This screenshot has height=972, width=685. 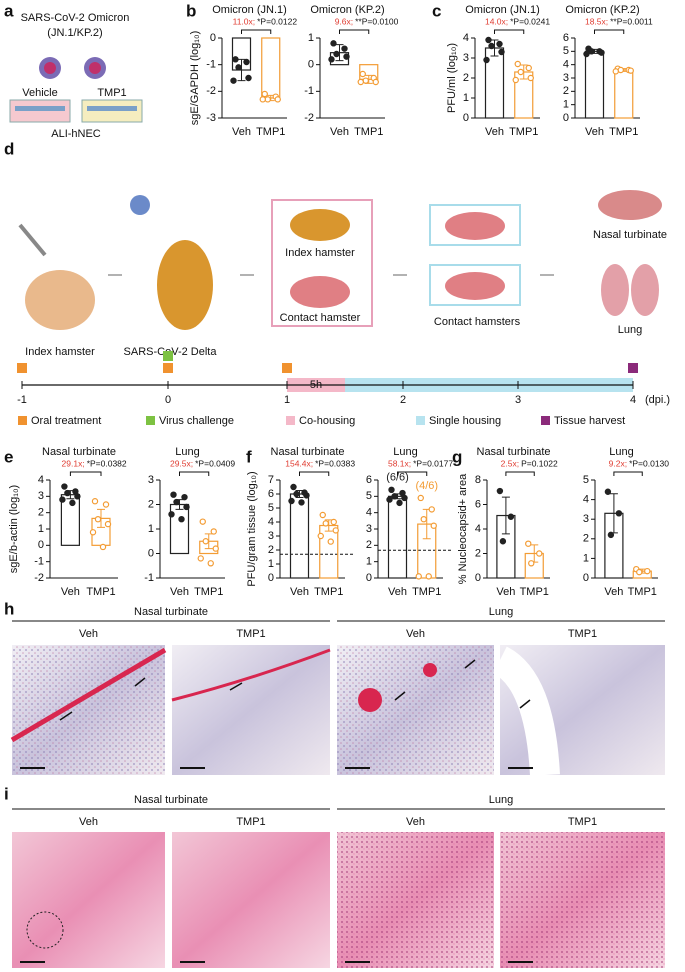 I want to click on x-tick-label: TMP1, so click(x=623, y=132).